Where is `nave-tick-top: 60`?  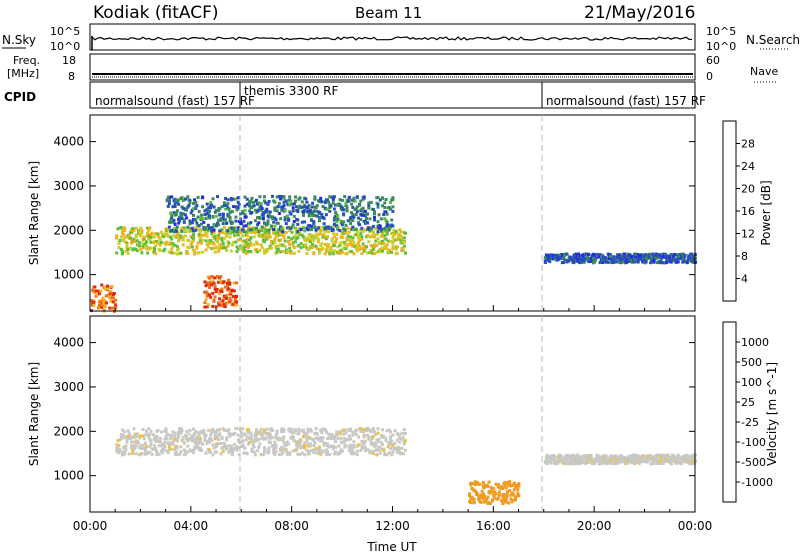 nave-tick-top: 60 is located at coordinates (713, 60).